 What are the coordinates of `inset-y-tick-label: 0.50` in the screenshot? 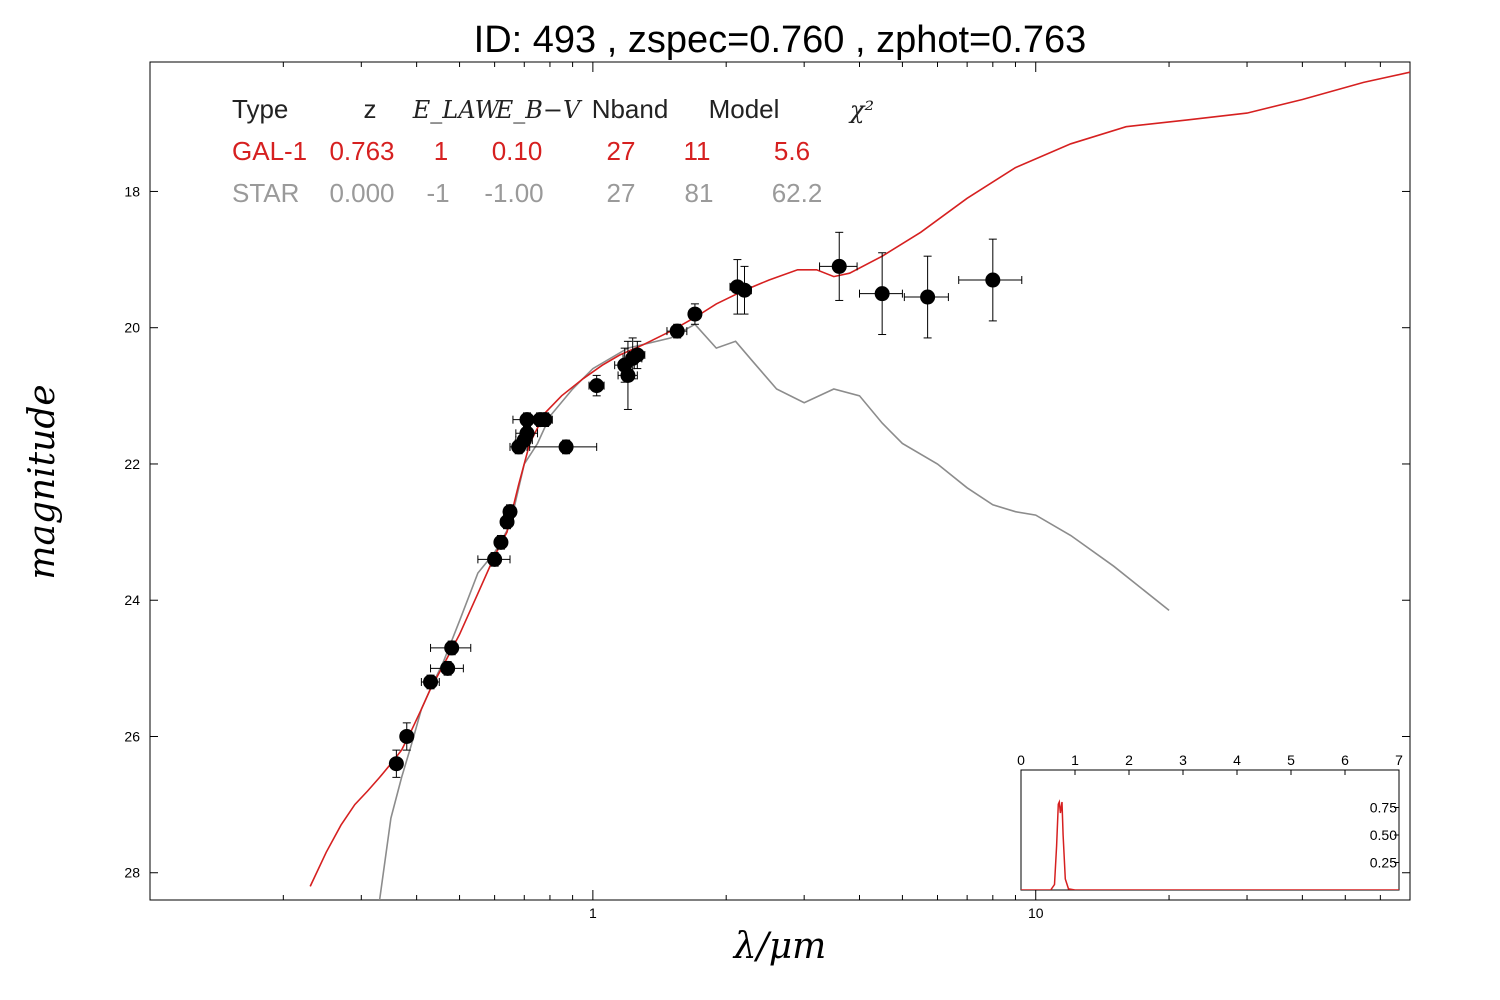 It's located at (1383, 835).